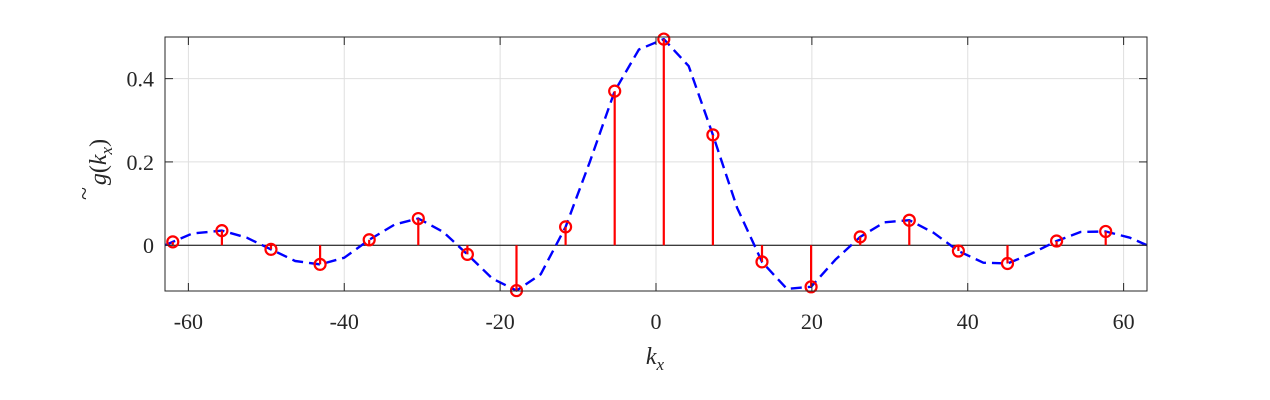  What do you see at coordinates (655, 359) in the screenshot?
I see `x-axis-label: kx` at bounding box center [655, 359].